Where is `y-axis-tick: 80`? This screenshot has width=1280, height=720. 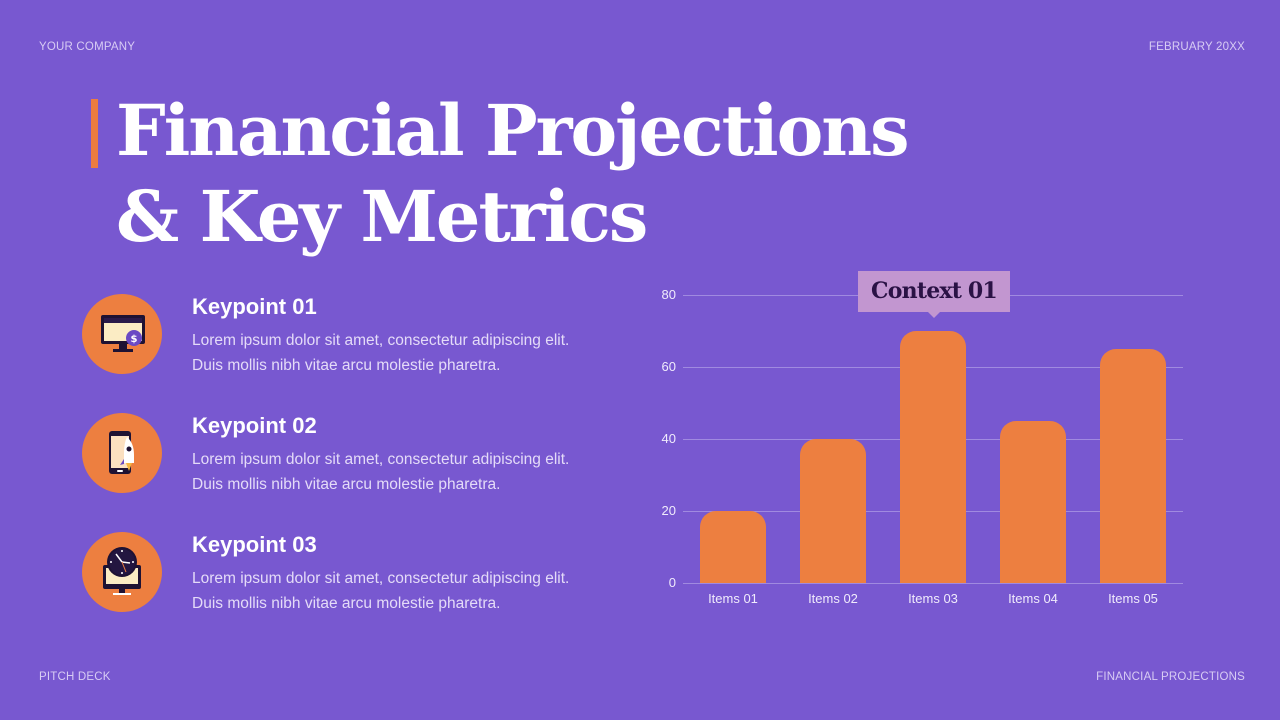
y-axis-tick: 80 is located at coordinates (668, 294).